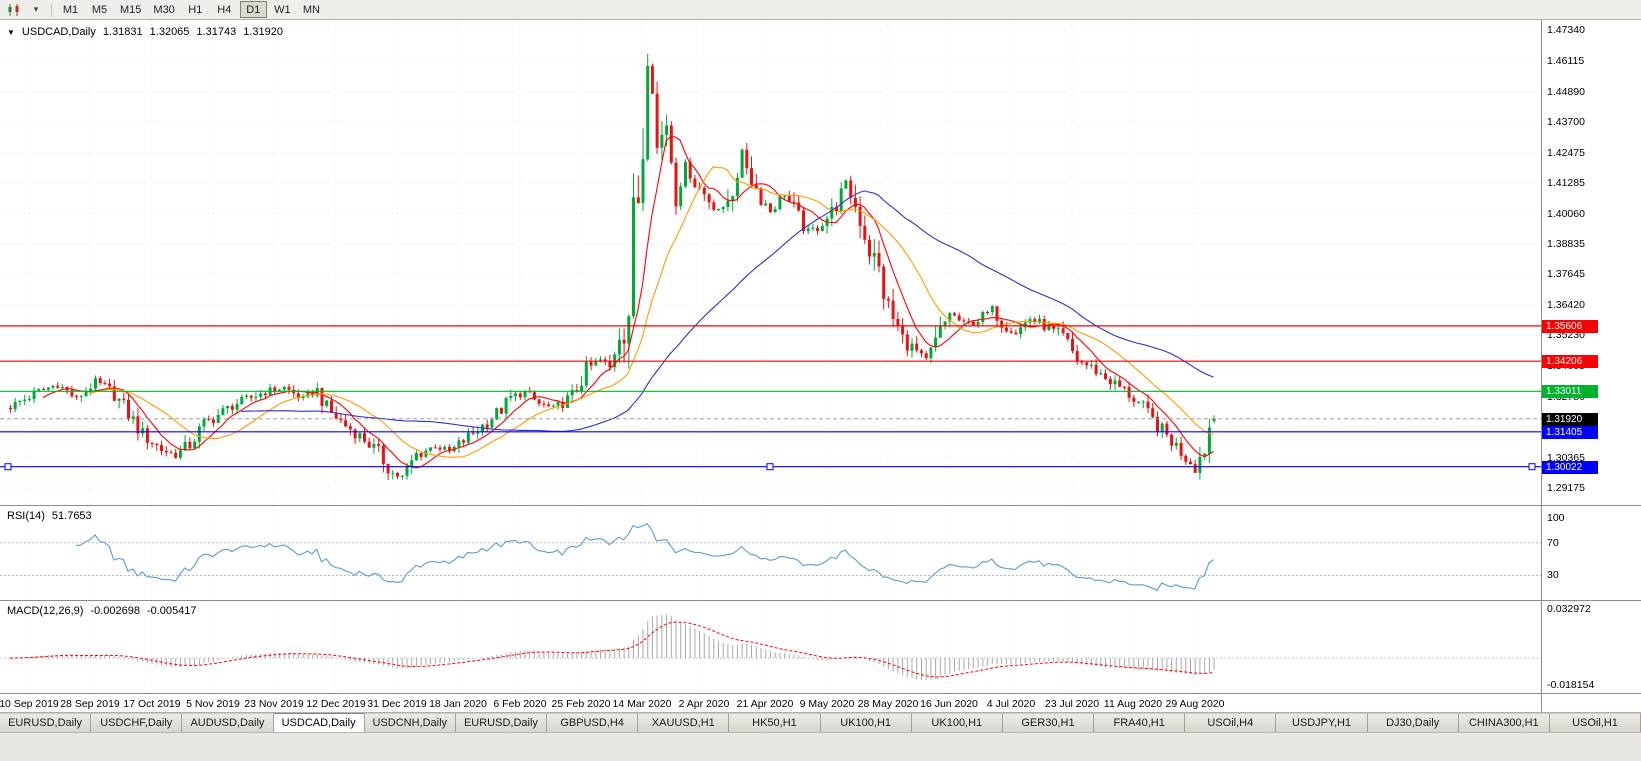  What do you see at coordinates (122, 32) in the screenshot?
I see `ohlc-open: 1.31831` at bounding box center [122, 32].